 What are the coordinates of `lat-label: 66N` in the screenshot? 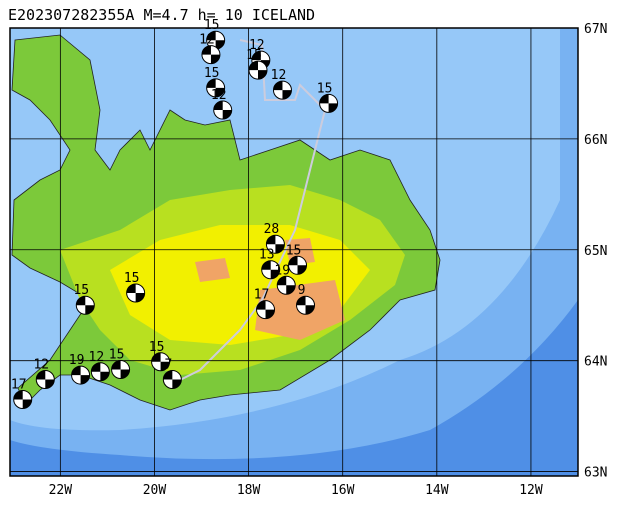 It's located at (595, 140).